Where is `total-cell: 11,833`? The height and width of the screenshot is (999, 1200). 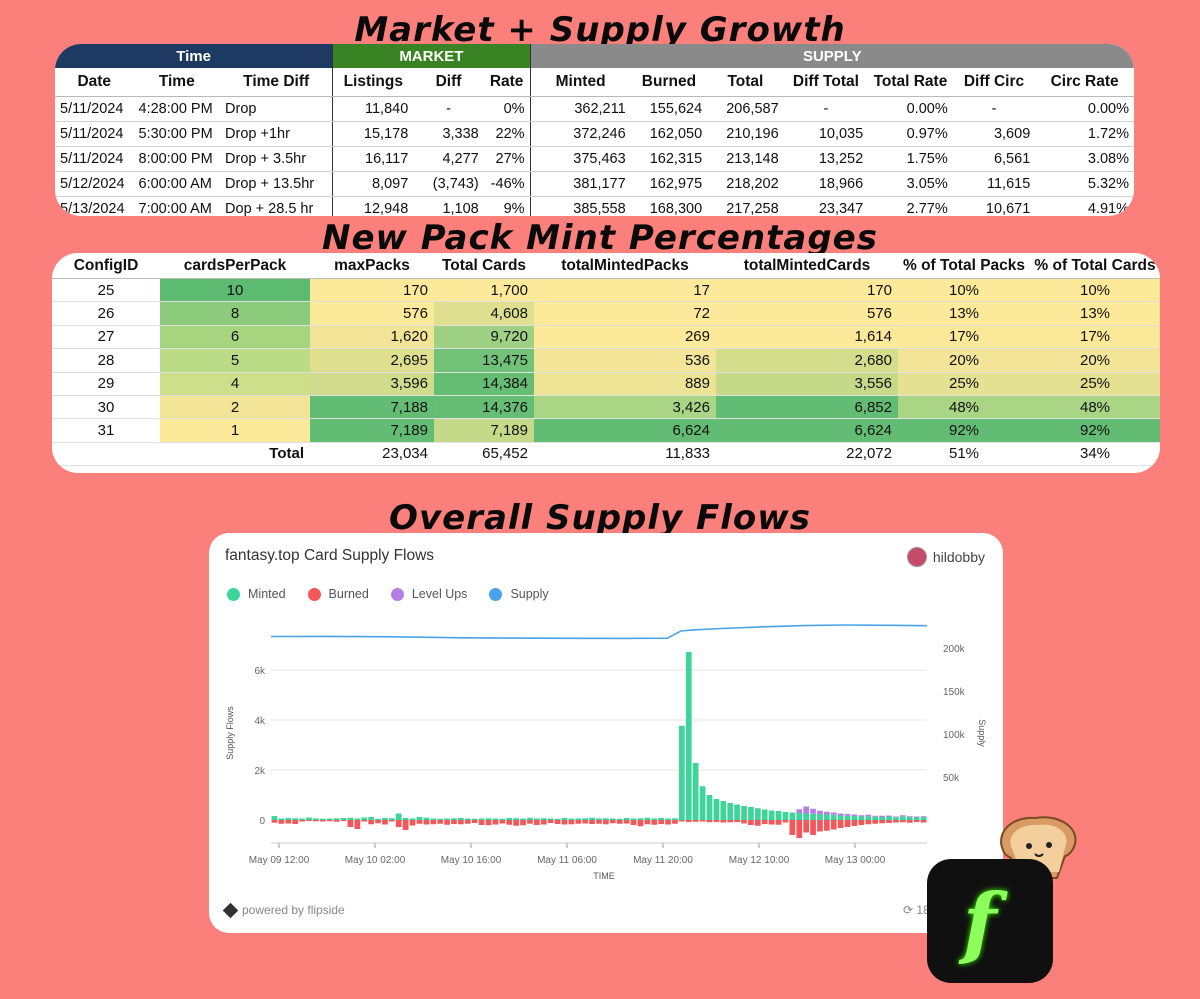 total-cell: 11,833 is located at coordinates (625, 454).